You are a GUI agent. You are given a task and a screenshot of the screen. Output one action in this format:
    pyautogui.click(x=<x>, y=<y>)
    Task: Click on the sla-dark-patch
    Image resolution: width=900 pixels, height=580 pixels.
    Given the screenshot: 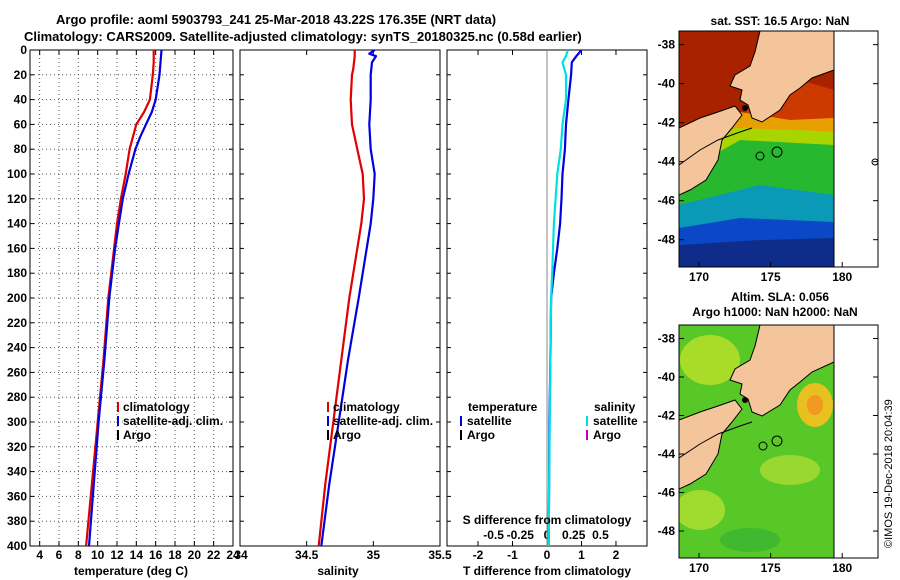 What is the action you would take?
    pyautogui.click(x=750, y=540)
    